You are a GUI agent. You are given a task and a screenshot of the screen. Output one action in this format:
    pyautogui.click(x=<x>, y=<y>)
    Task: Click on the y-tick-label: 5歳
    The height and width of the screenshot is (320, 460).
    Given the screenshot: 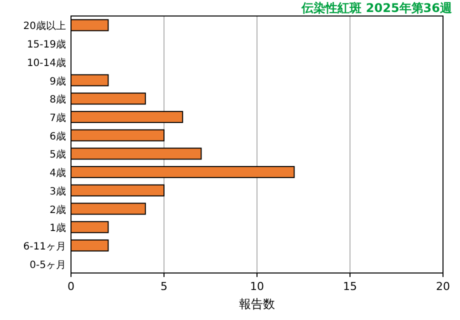 What is the action you would take?
    pyautogui.click(x=58, y=154)
    